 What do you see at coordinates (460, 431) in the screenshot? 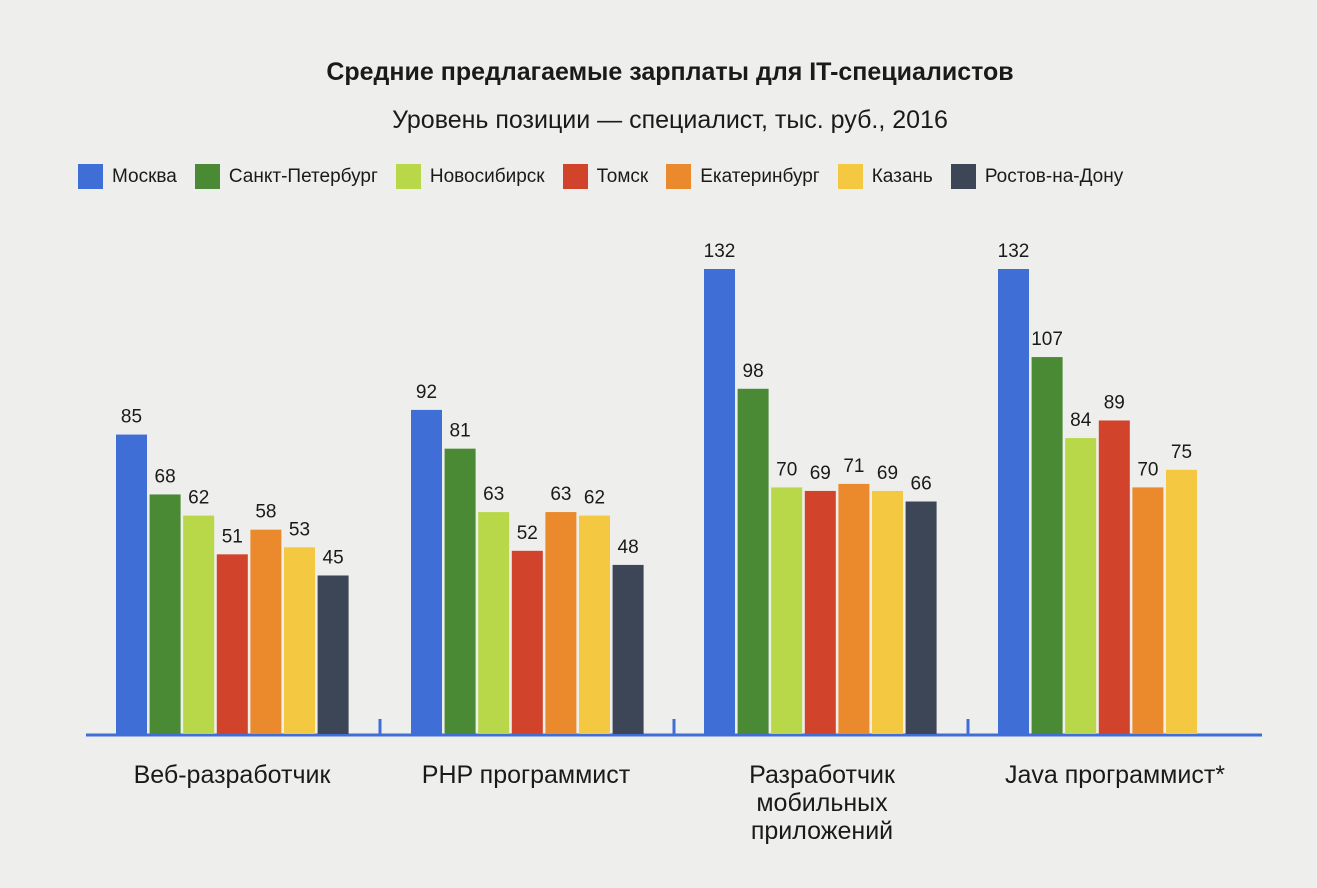
I see `bar-value-label: 81` at bounding box center [460, 431].